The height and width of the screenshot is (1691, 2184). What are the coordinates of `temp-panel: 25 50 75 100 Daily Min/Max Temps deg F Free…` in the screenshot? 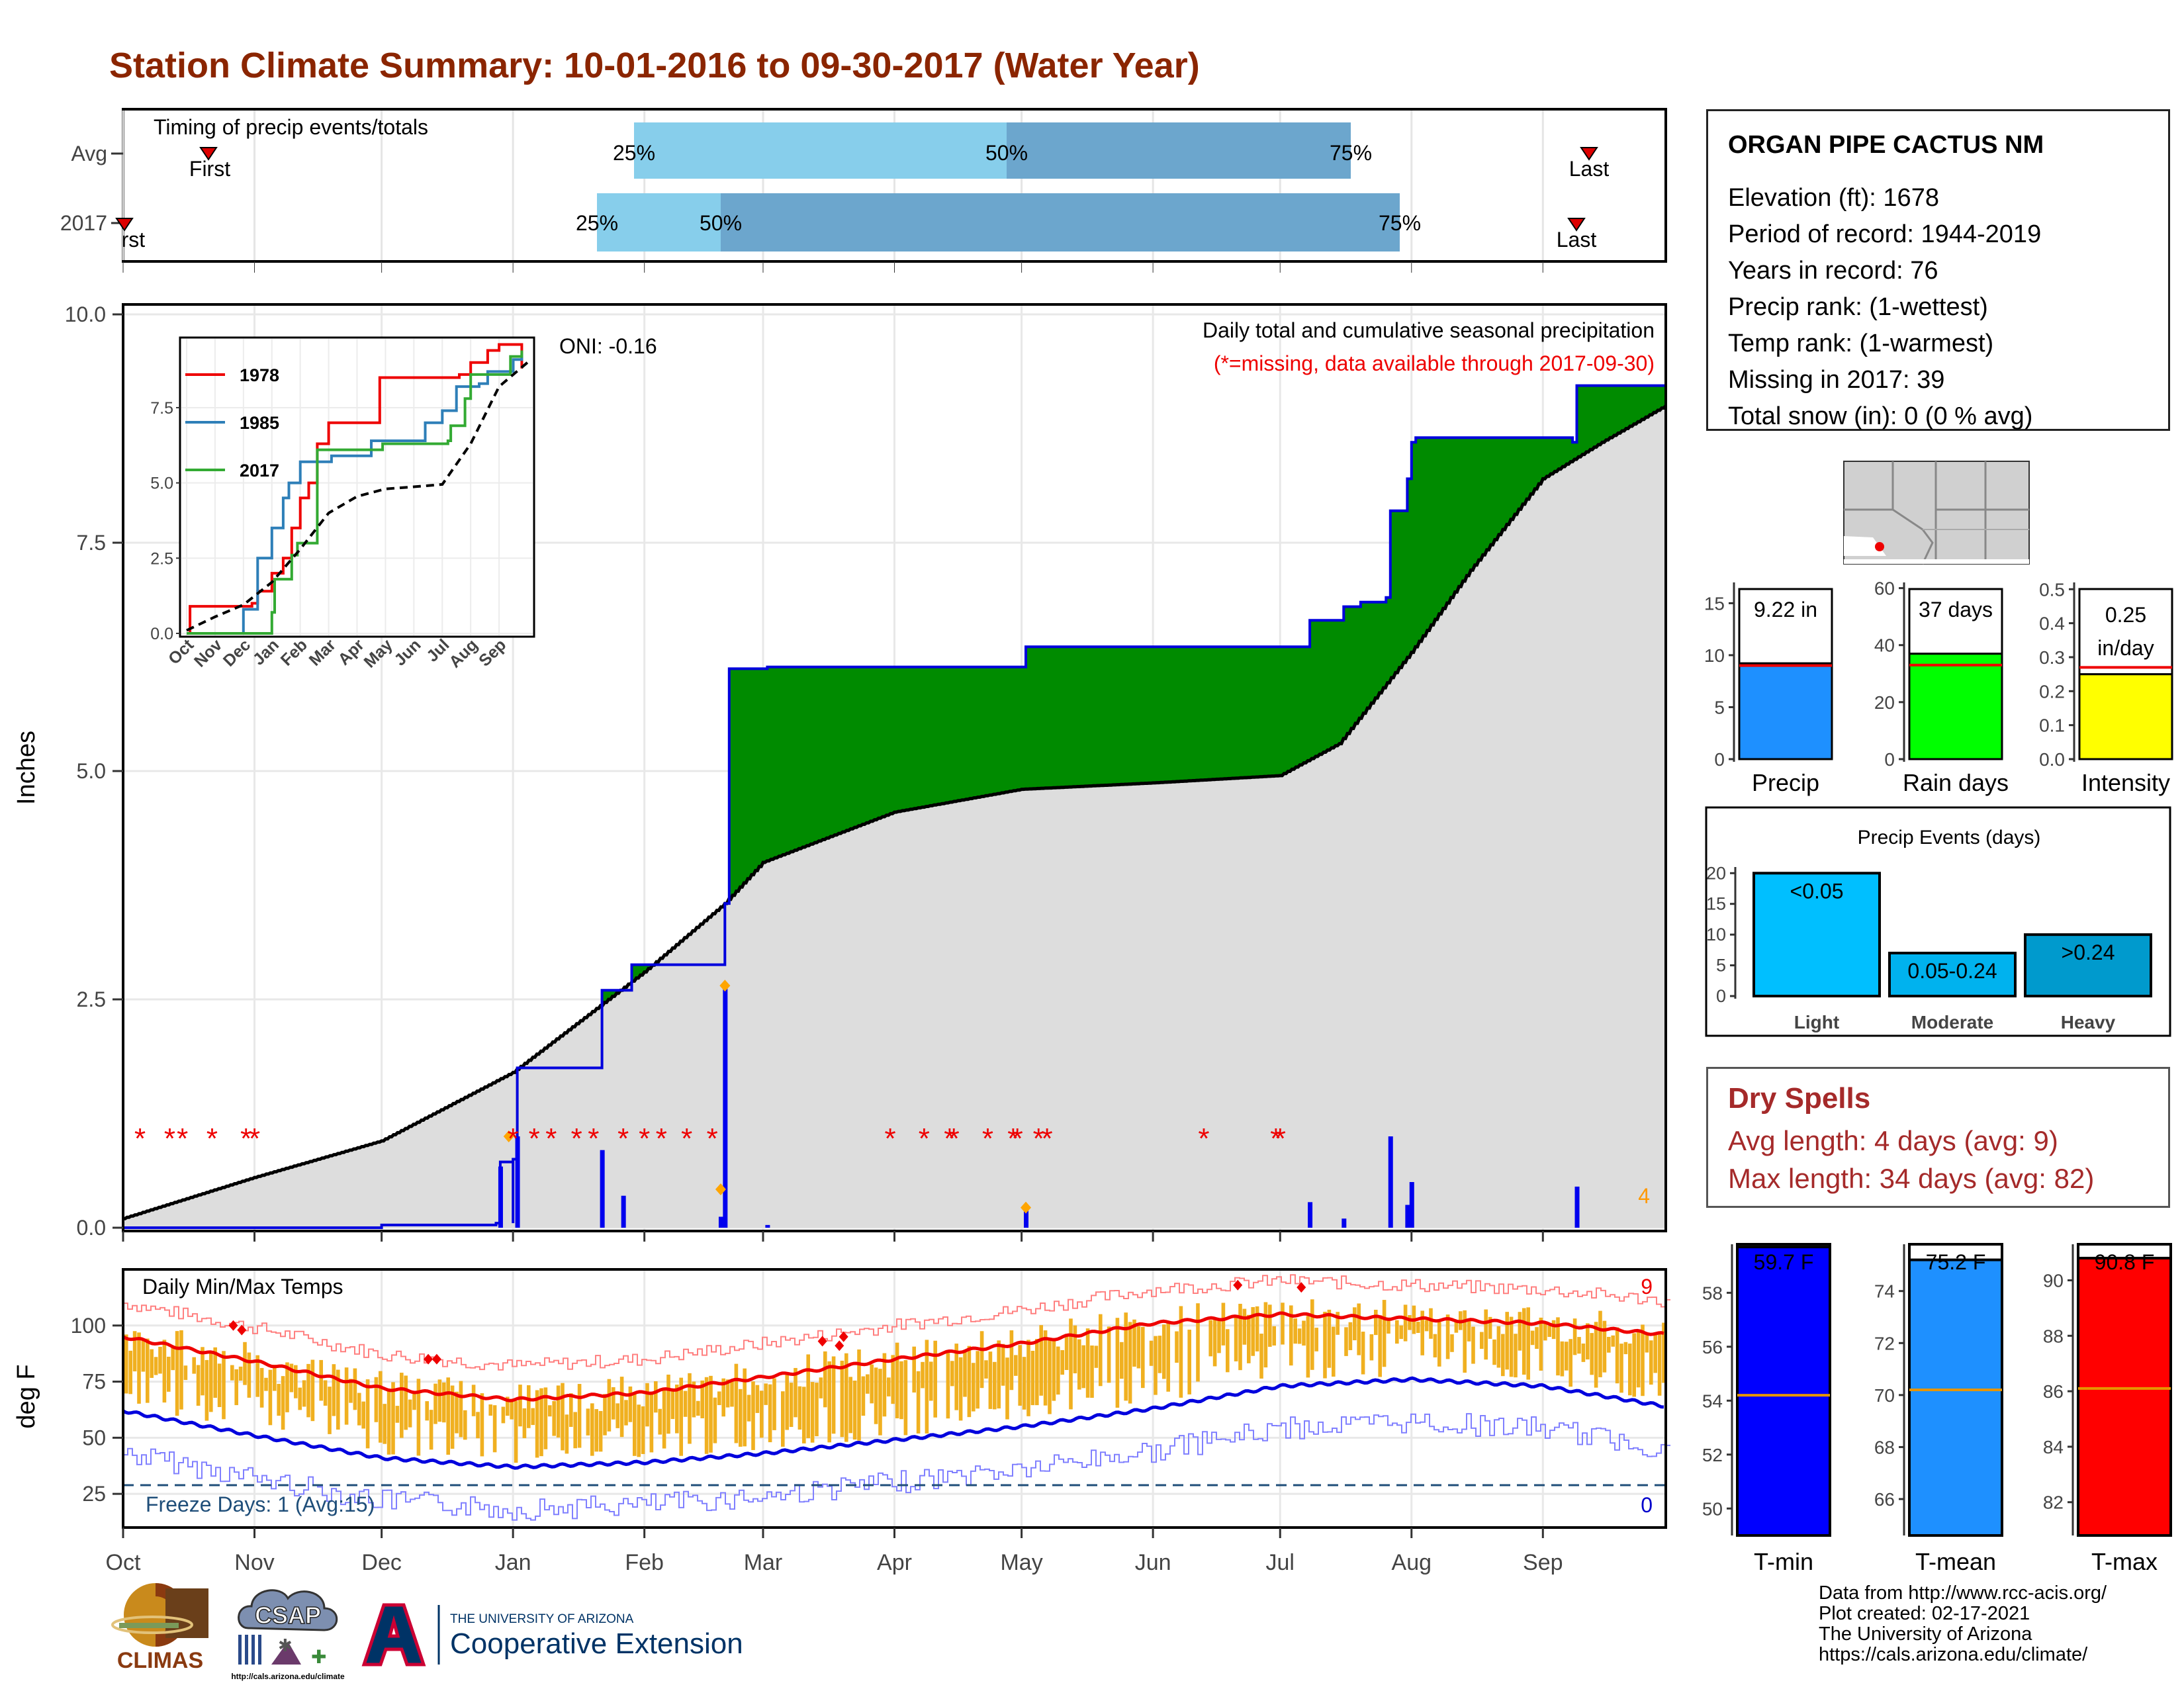 It's located at (842, 1421).